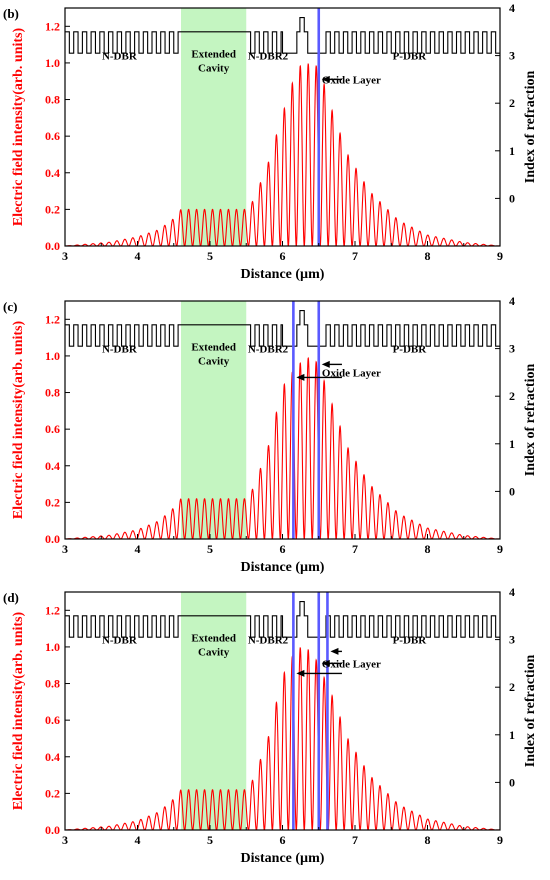 This screenshot has width=550, height=880. Describe the element at coordinates (11, 597) in the screenshot. I see `panel-label: (d)` at that location.